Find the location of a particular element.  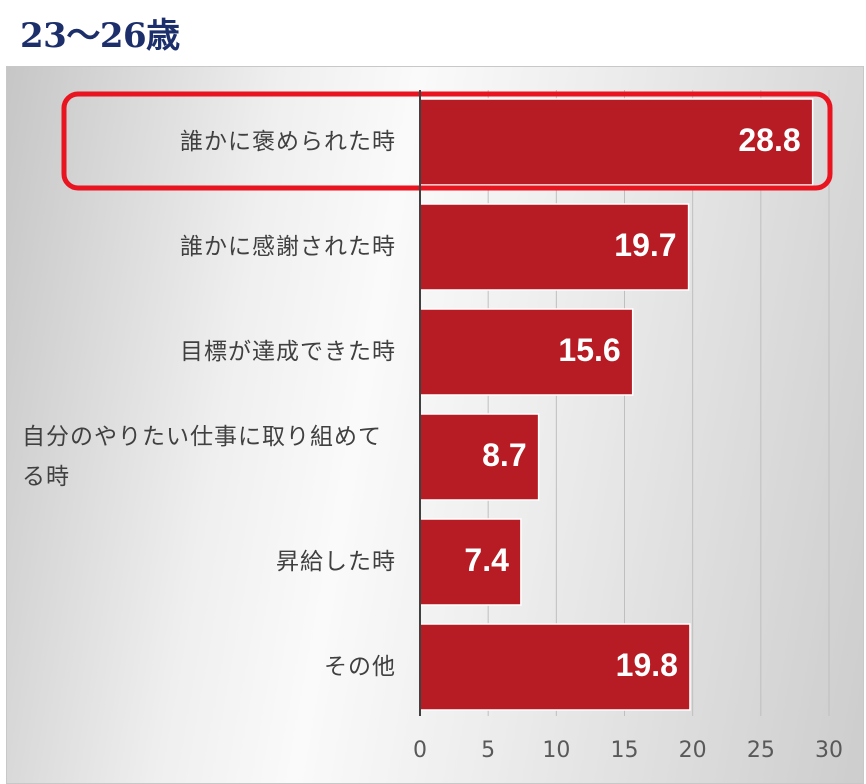

category-label: 昇給した時 is located at coordinates (201, 562).